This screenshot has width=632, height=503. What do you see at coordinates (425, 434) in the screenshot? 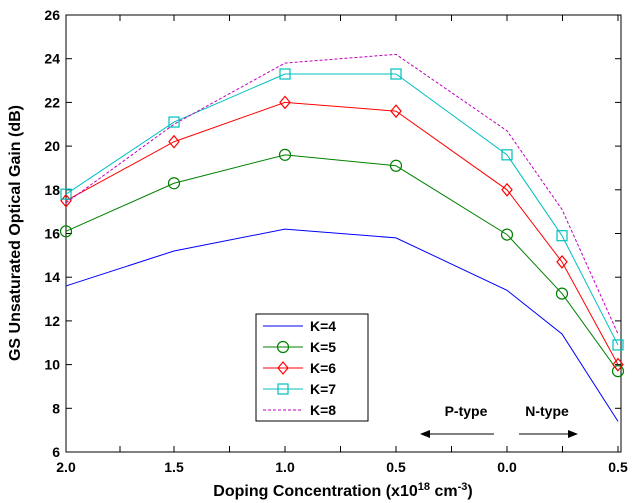
I see `p-type-arrowhead` at bounding box center [425, 434].